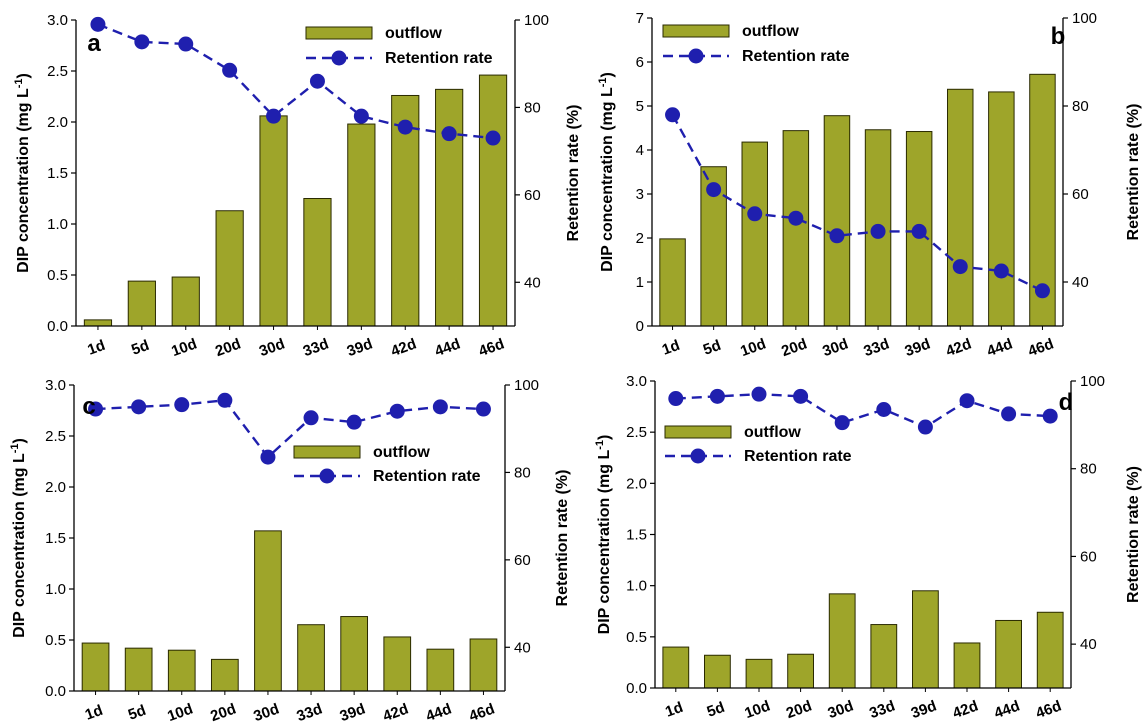 The image size is (1148, 725). Describe the element at coordinates (878, 231) in the screenshot. I see `retention-marker-33d` at that location.